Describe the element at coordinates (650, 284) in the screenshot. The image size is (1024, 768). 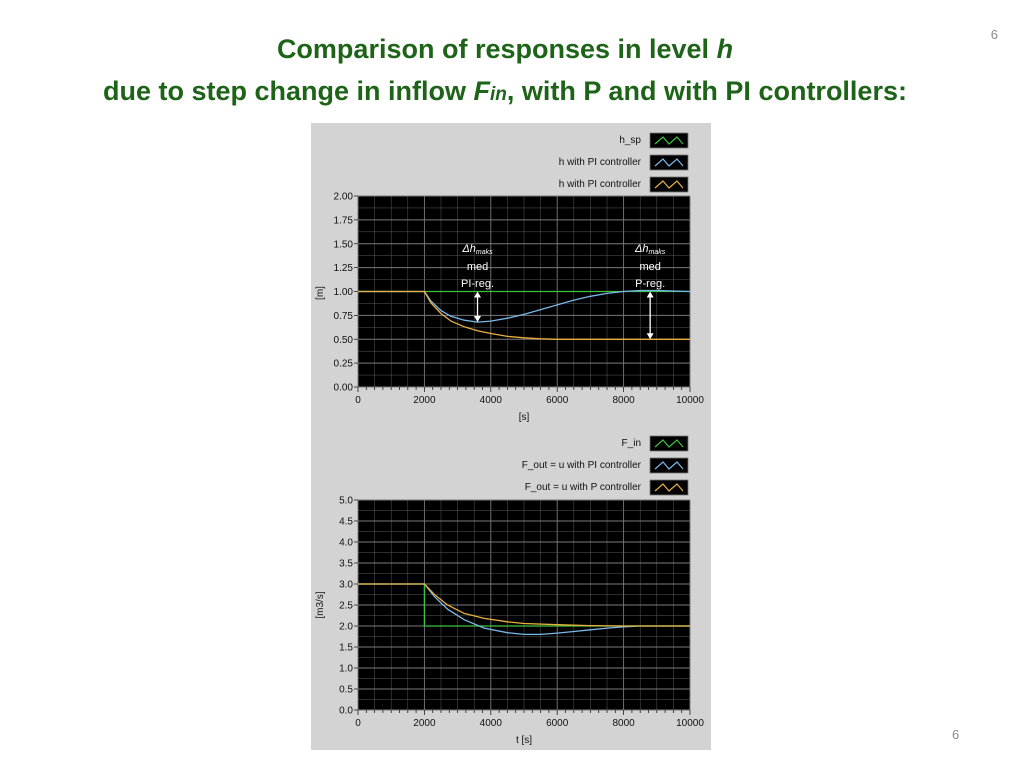
I see `annotation-label: P-reg.` at that location.